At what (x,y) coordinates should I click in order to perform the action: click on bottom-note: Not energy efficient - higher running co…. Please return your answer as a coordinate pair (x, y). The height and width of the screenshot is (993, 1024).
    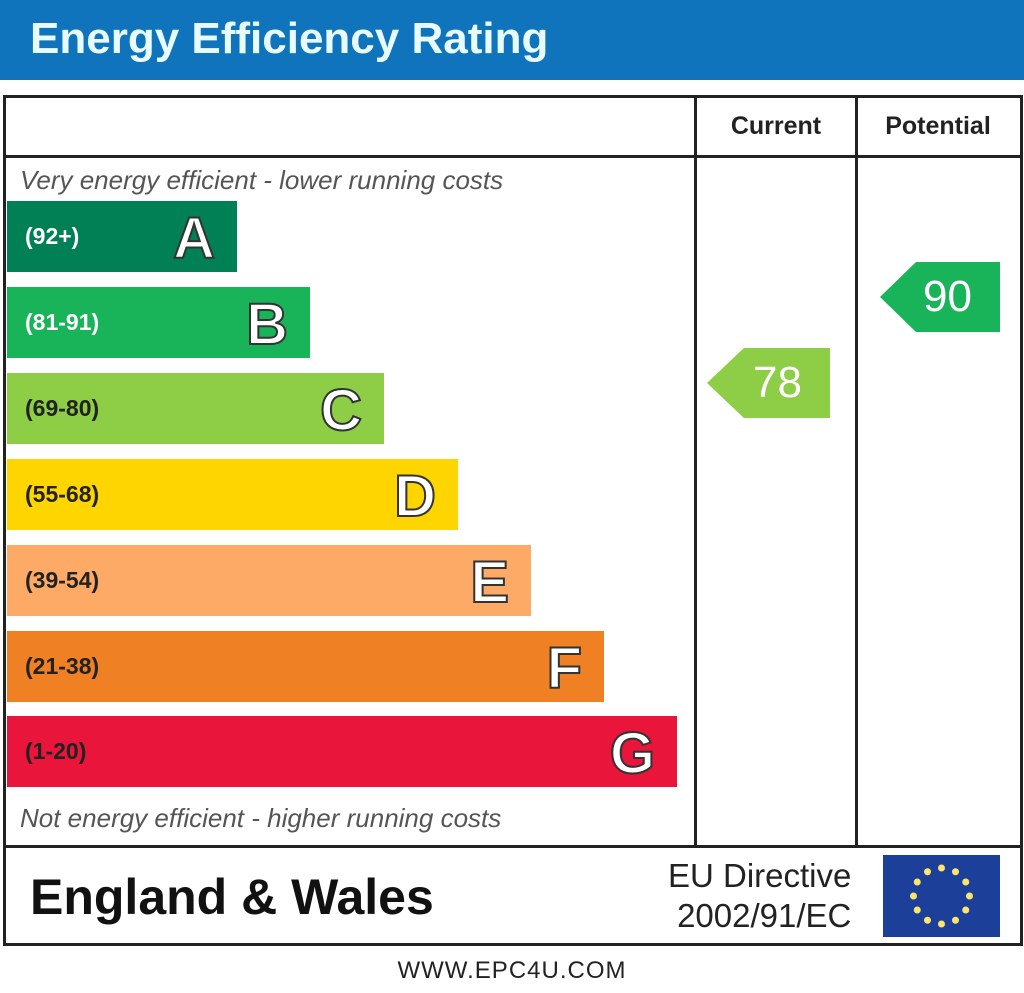
    Looking at the image, I should click on (261, 818).